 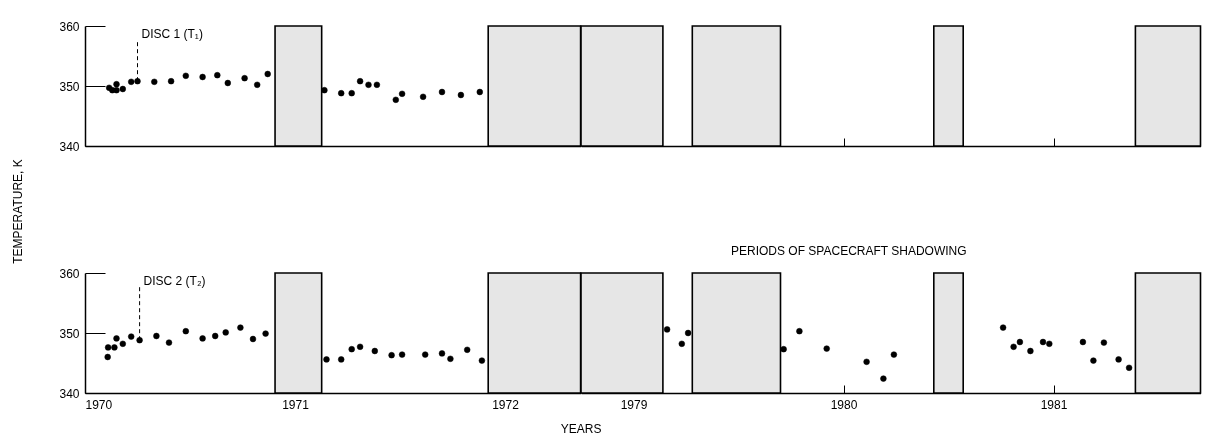 What do you see at coordinates (174, 281) in the screenshot?
I see `annotation: DISC 2 (T₂)` at bounding box center [174, 281].